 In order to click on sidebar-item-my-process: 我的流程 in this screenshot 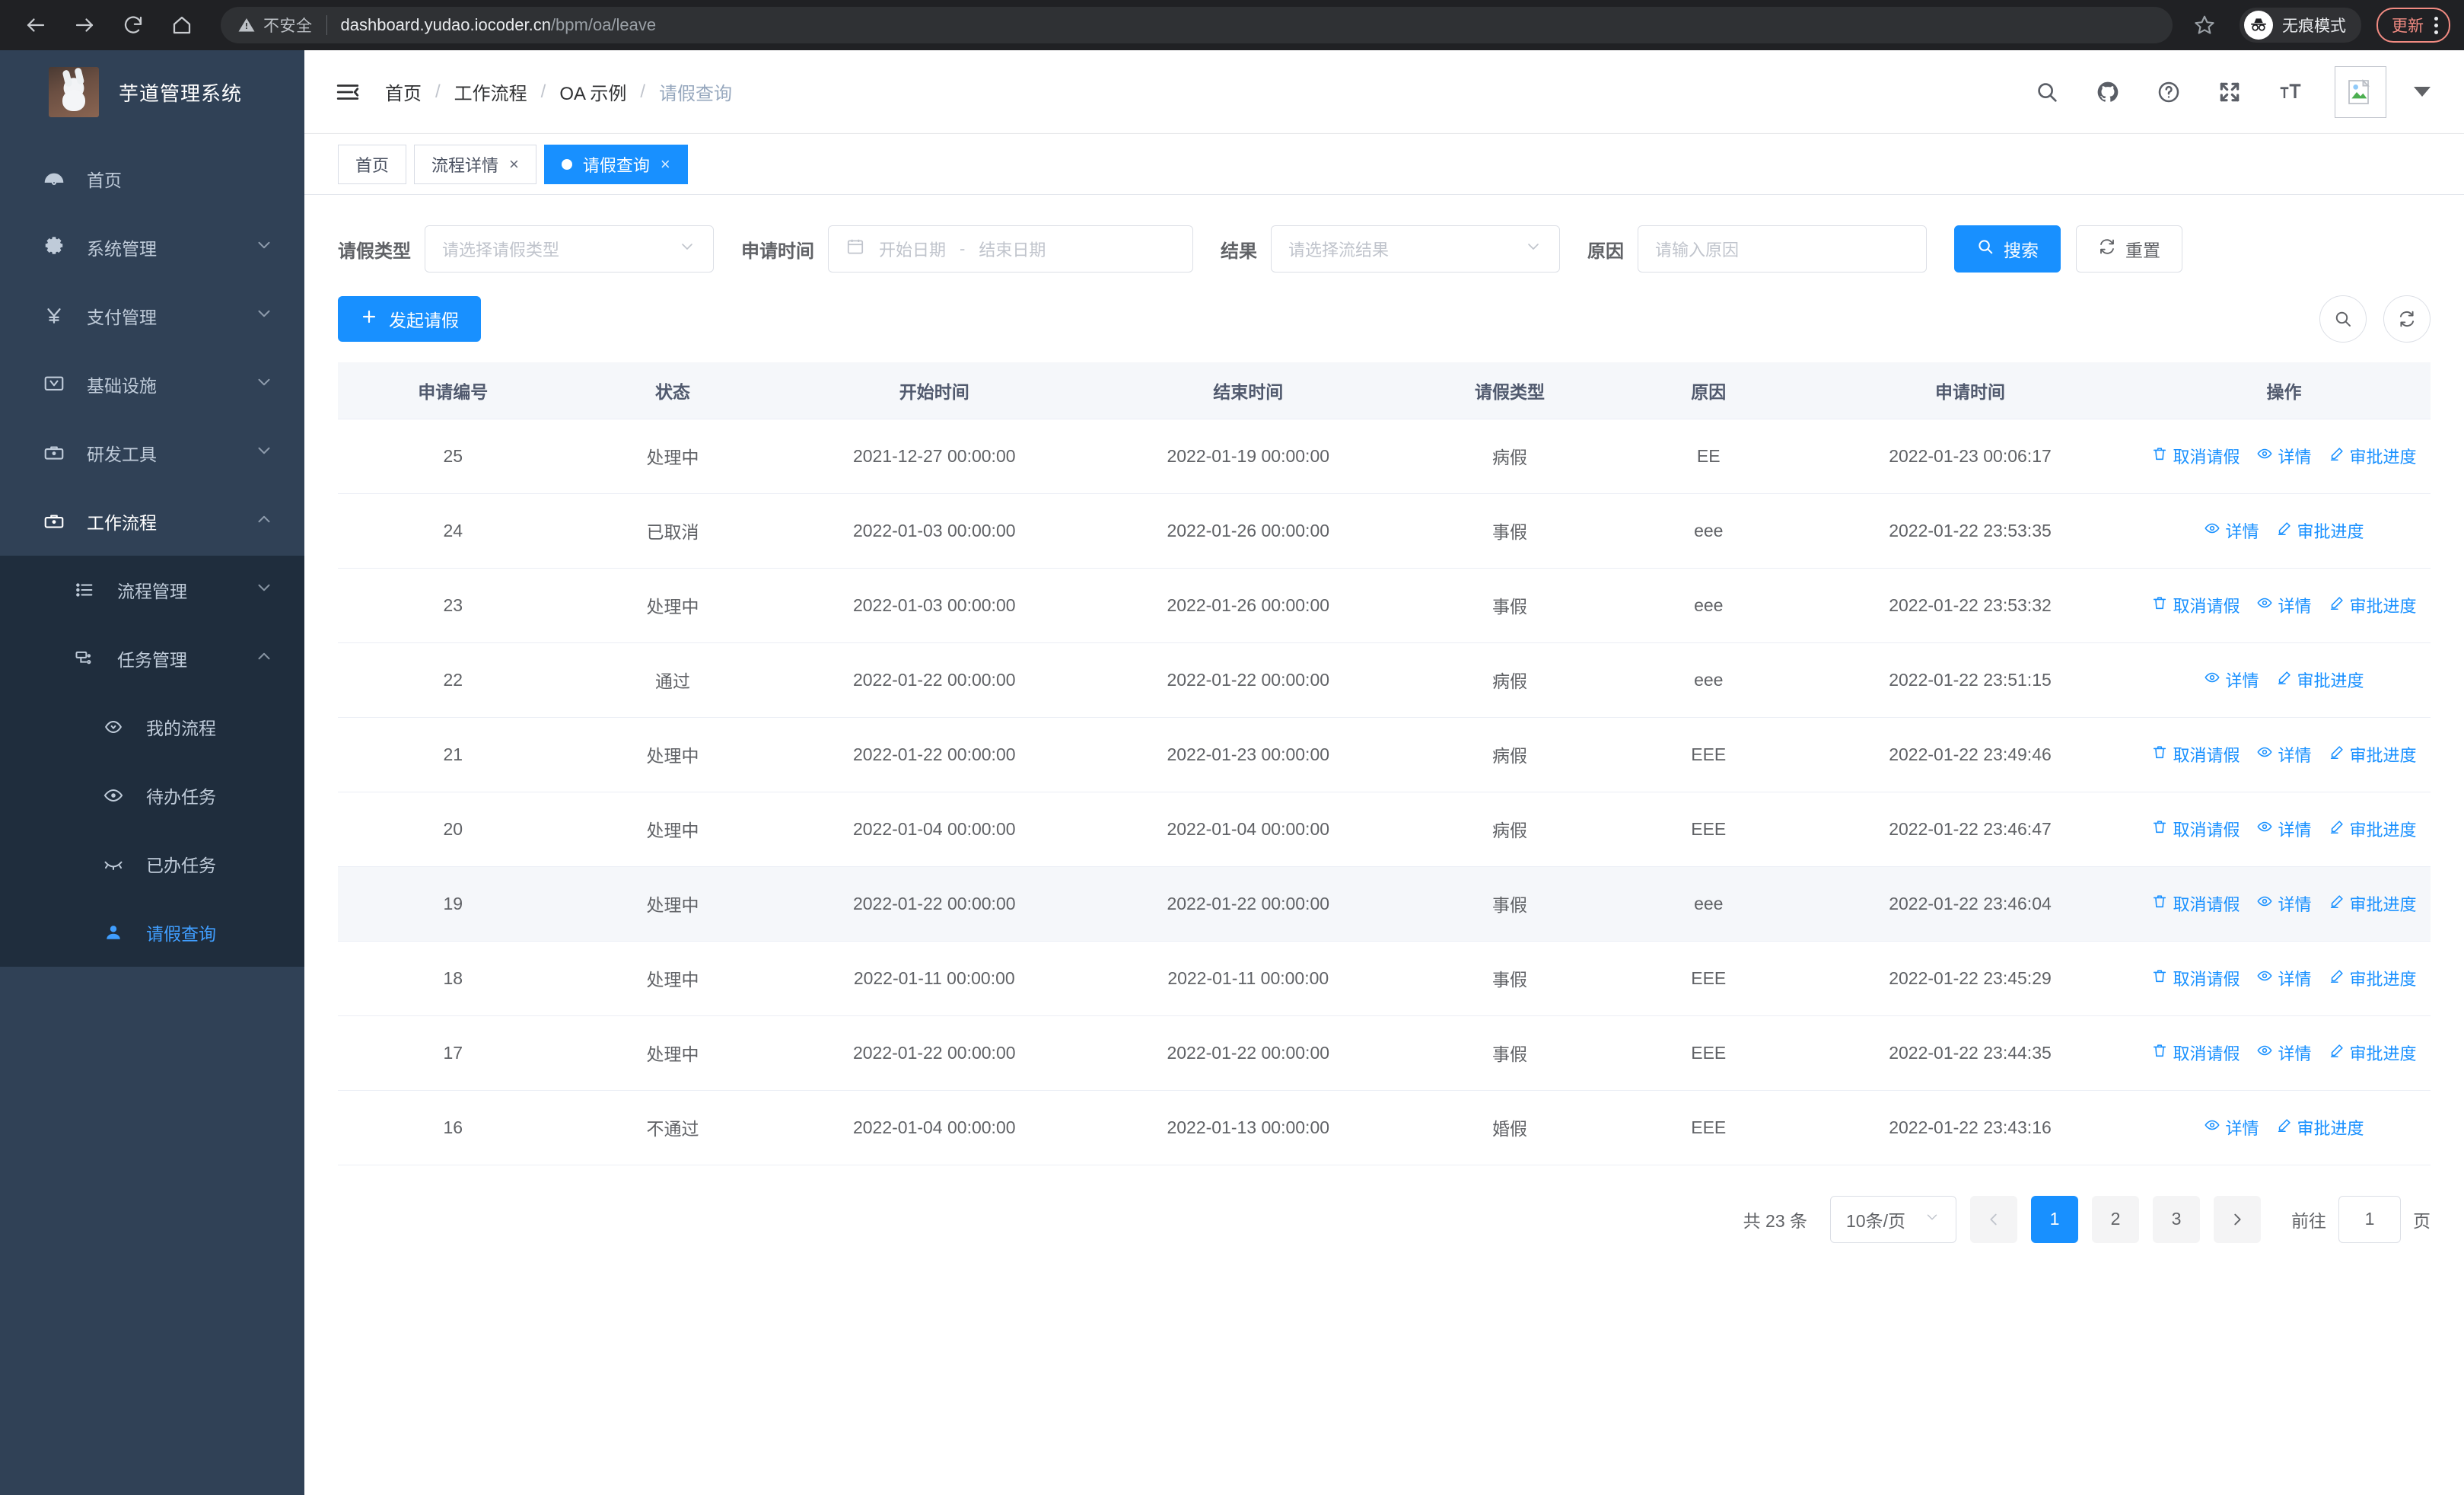, I will do `click(152, 727)`.